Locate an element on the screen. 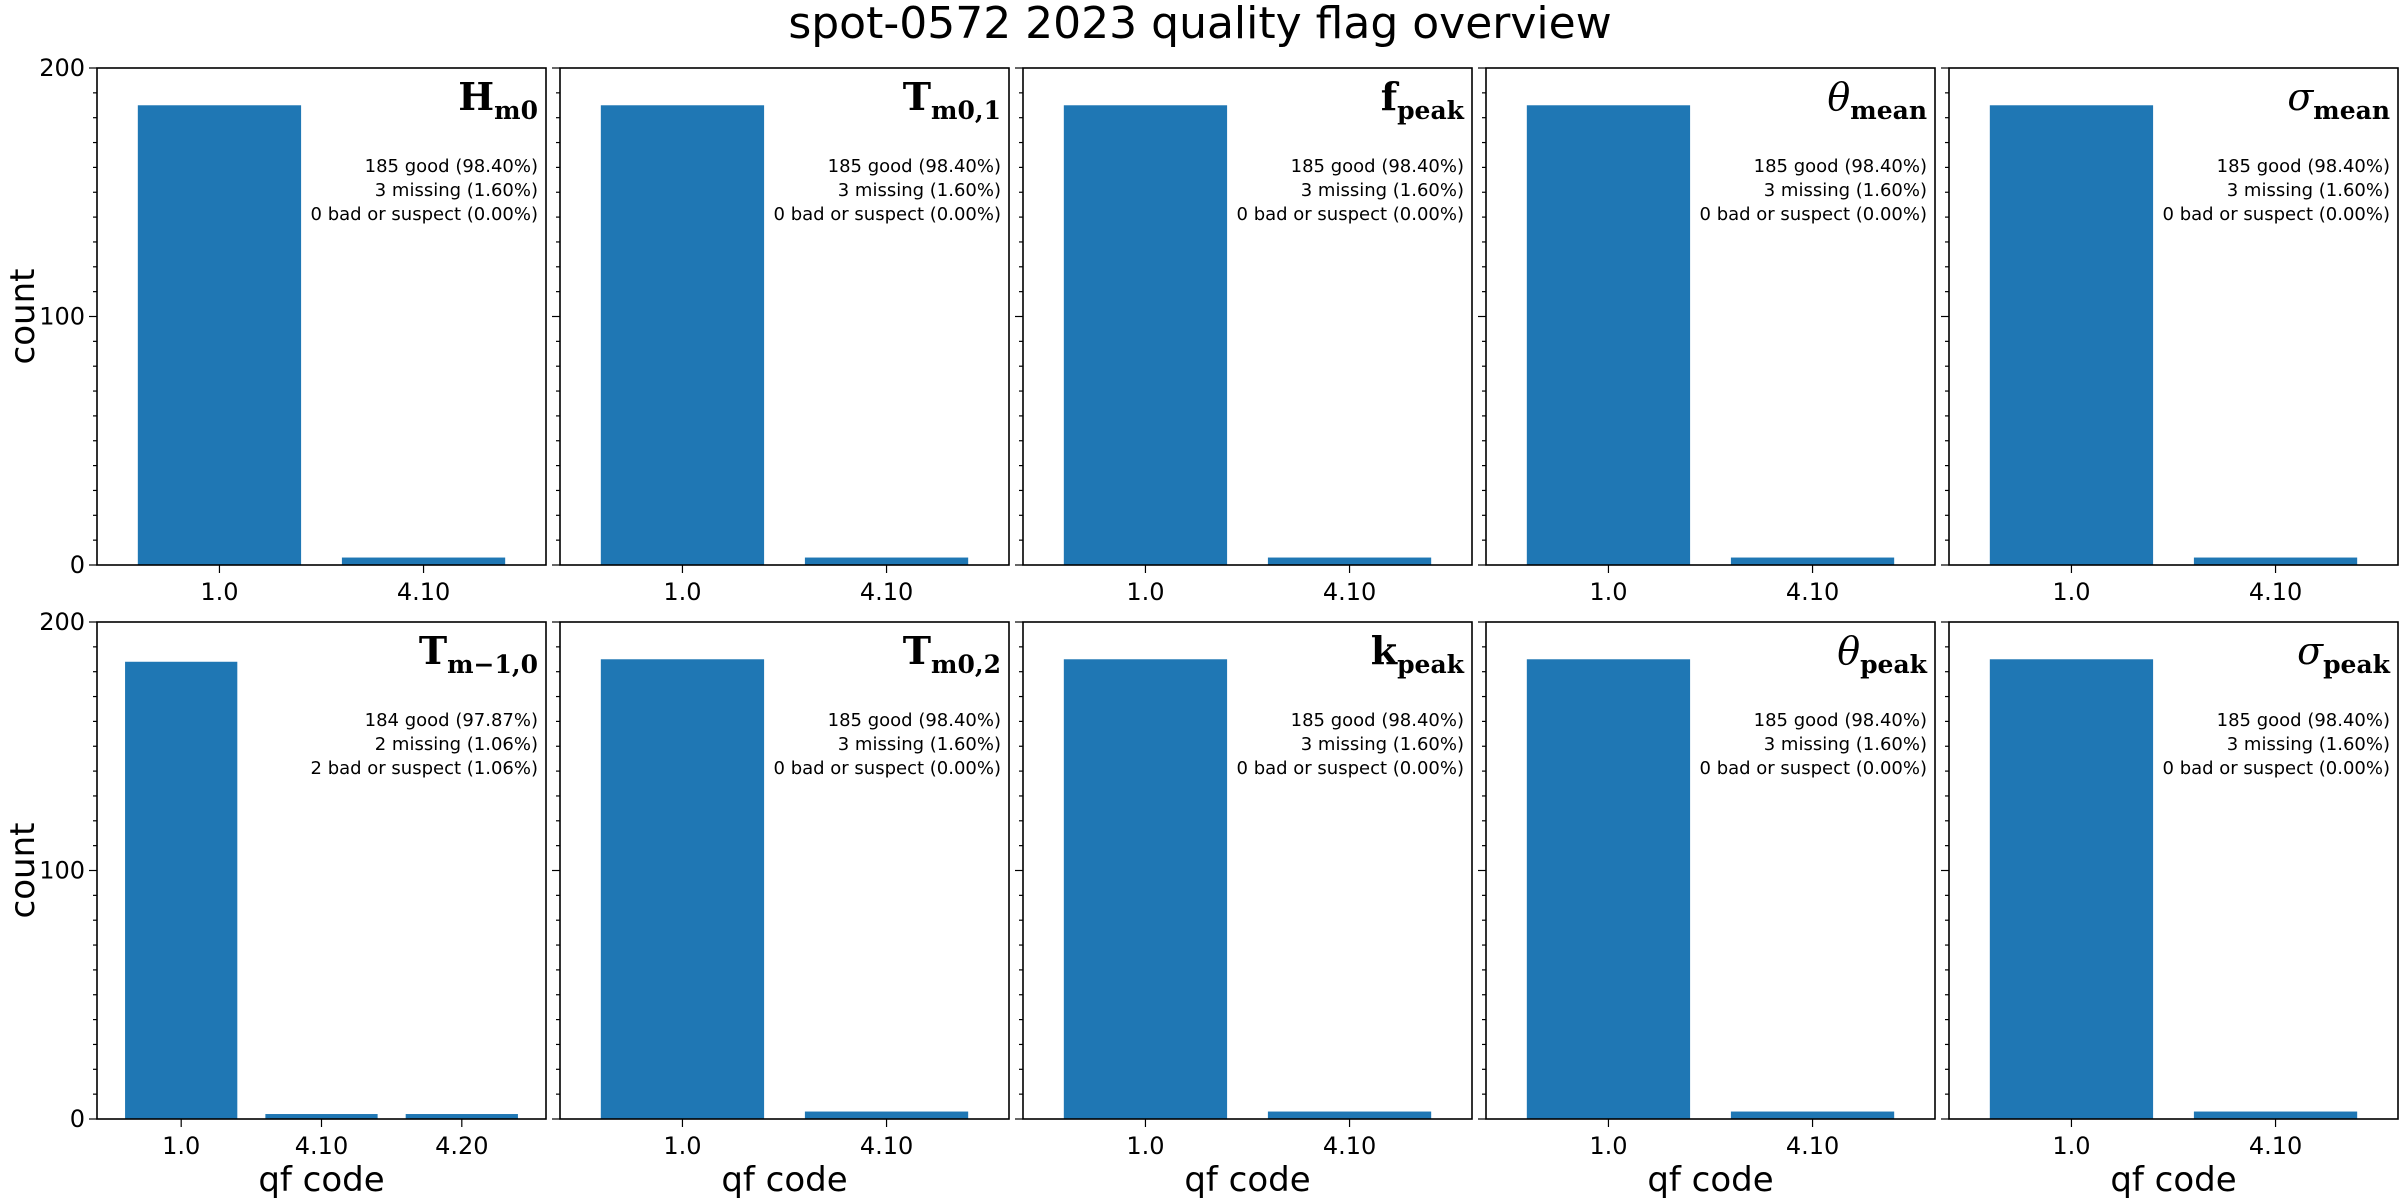  stats-line: 184 good (97.87%) is located at coordinates (451, 720).